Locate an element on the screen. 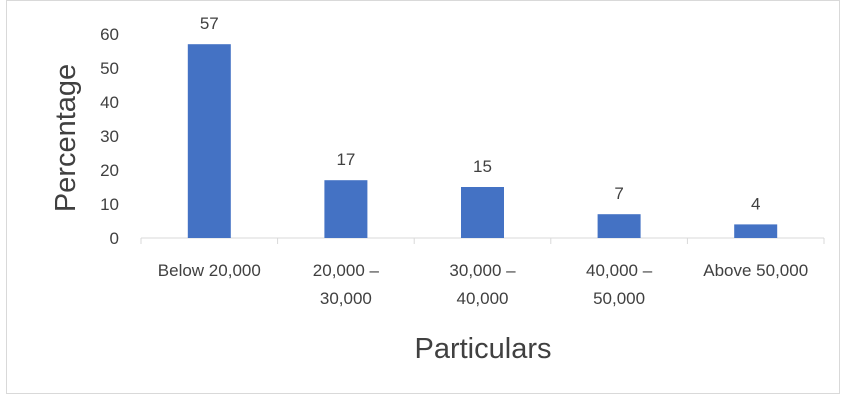 This screenshot has width=842, height=396. x-axis is located at coordinates (482, 241).